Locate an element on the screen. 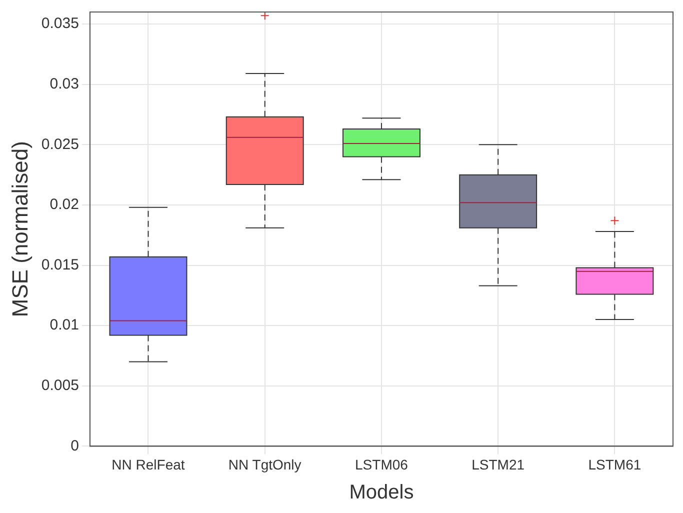 The image size is (683, 513). x-tick-label: NN RelFeat is located at coordinates (148, 464).